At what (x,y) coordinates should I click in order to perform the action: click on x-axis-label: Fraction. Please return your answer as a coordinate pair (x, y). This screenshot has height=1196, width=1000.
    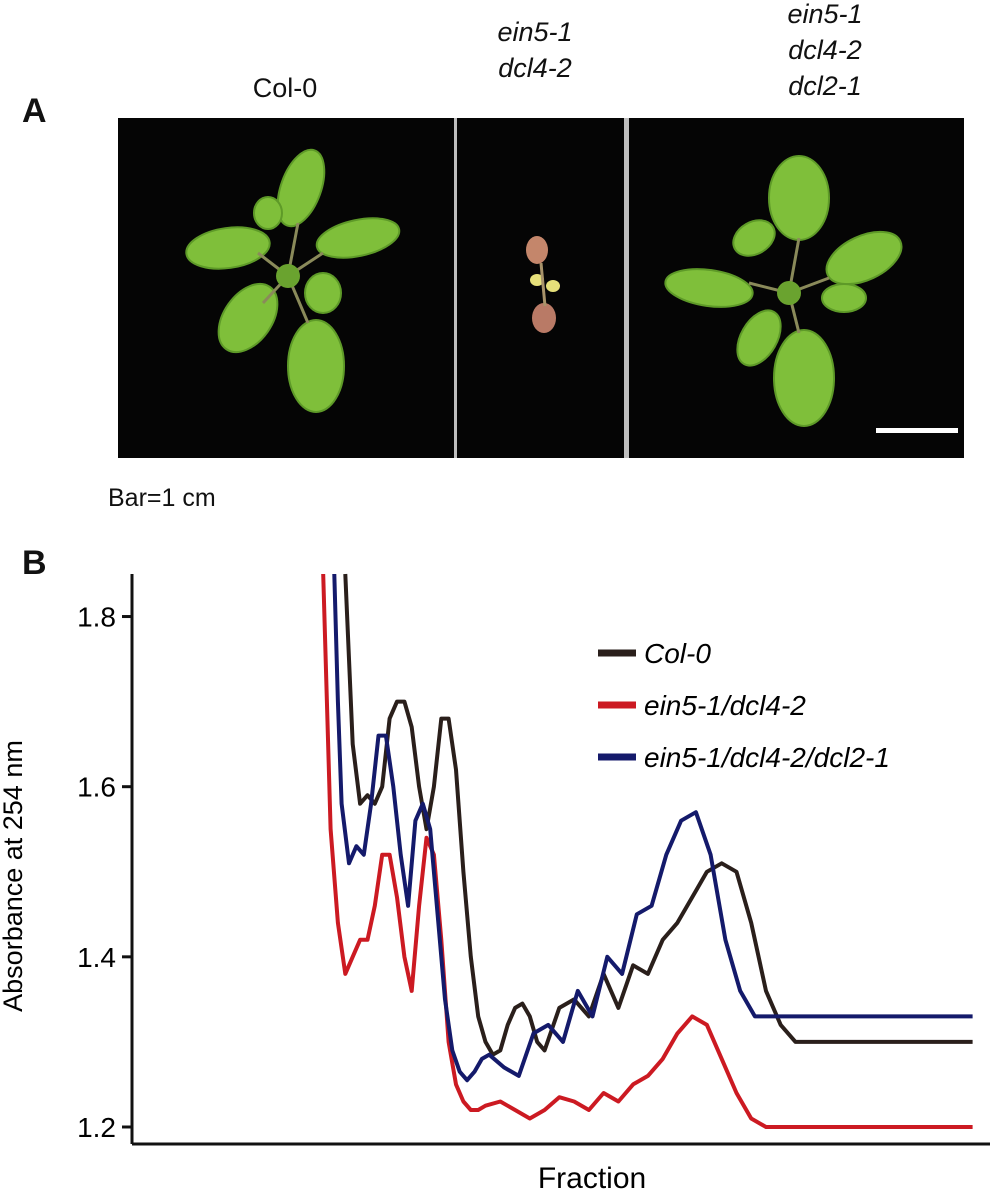
    Looking at the image, I should click on (592, 1178).